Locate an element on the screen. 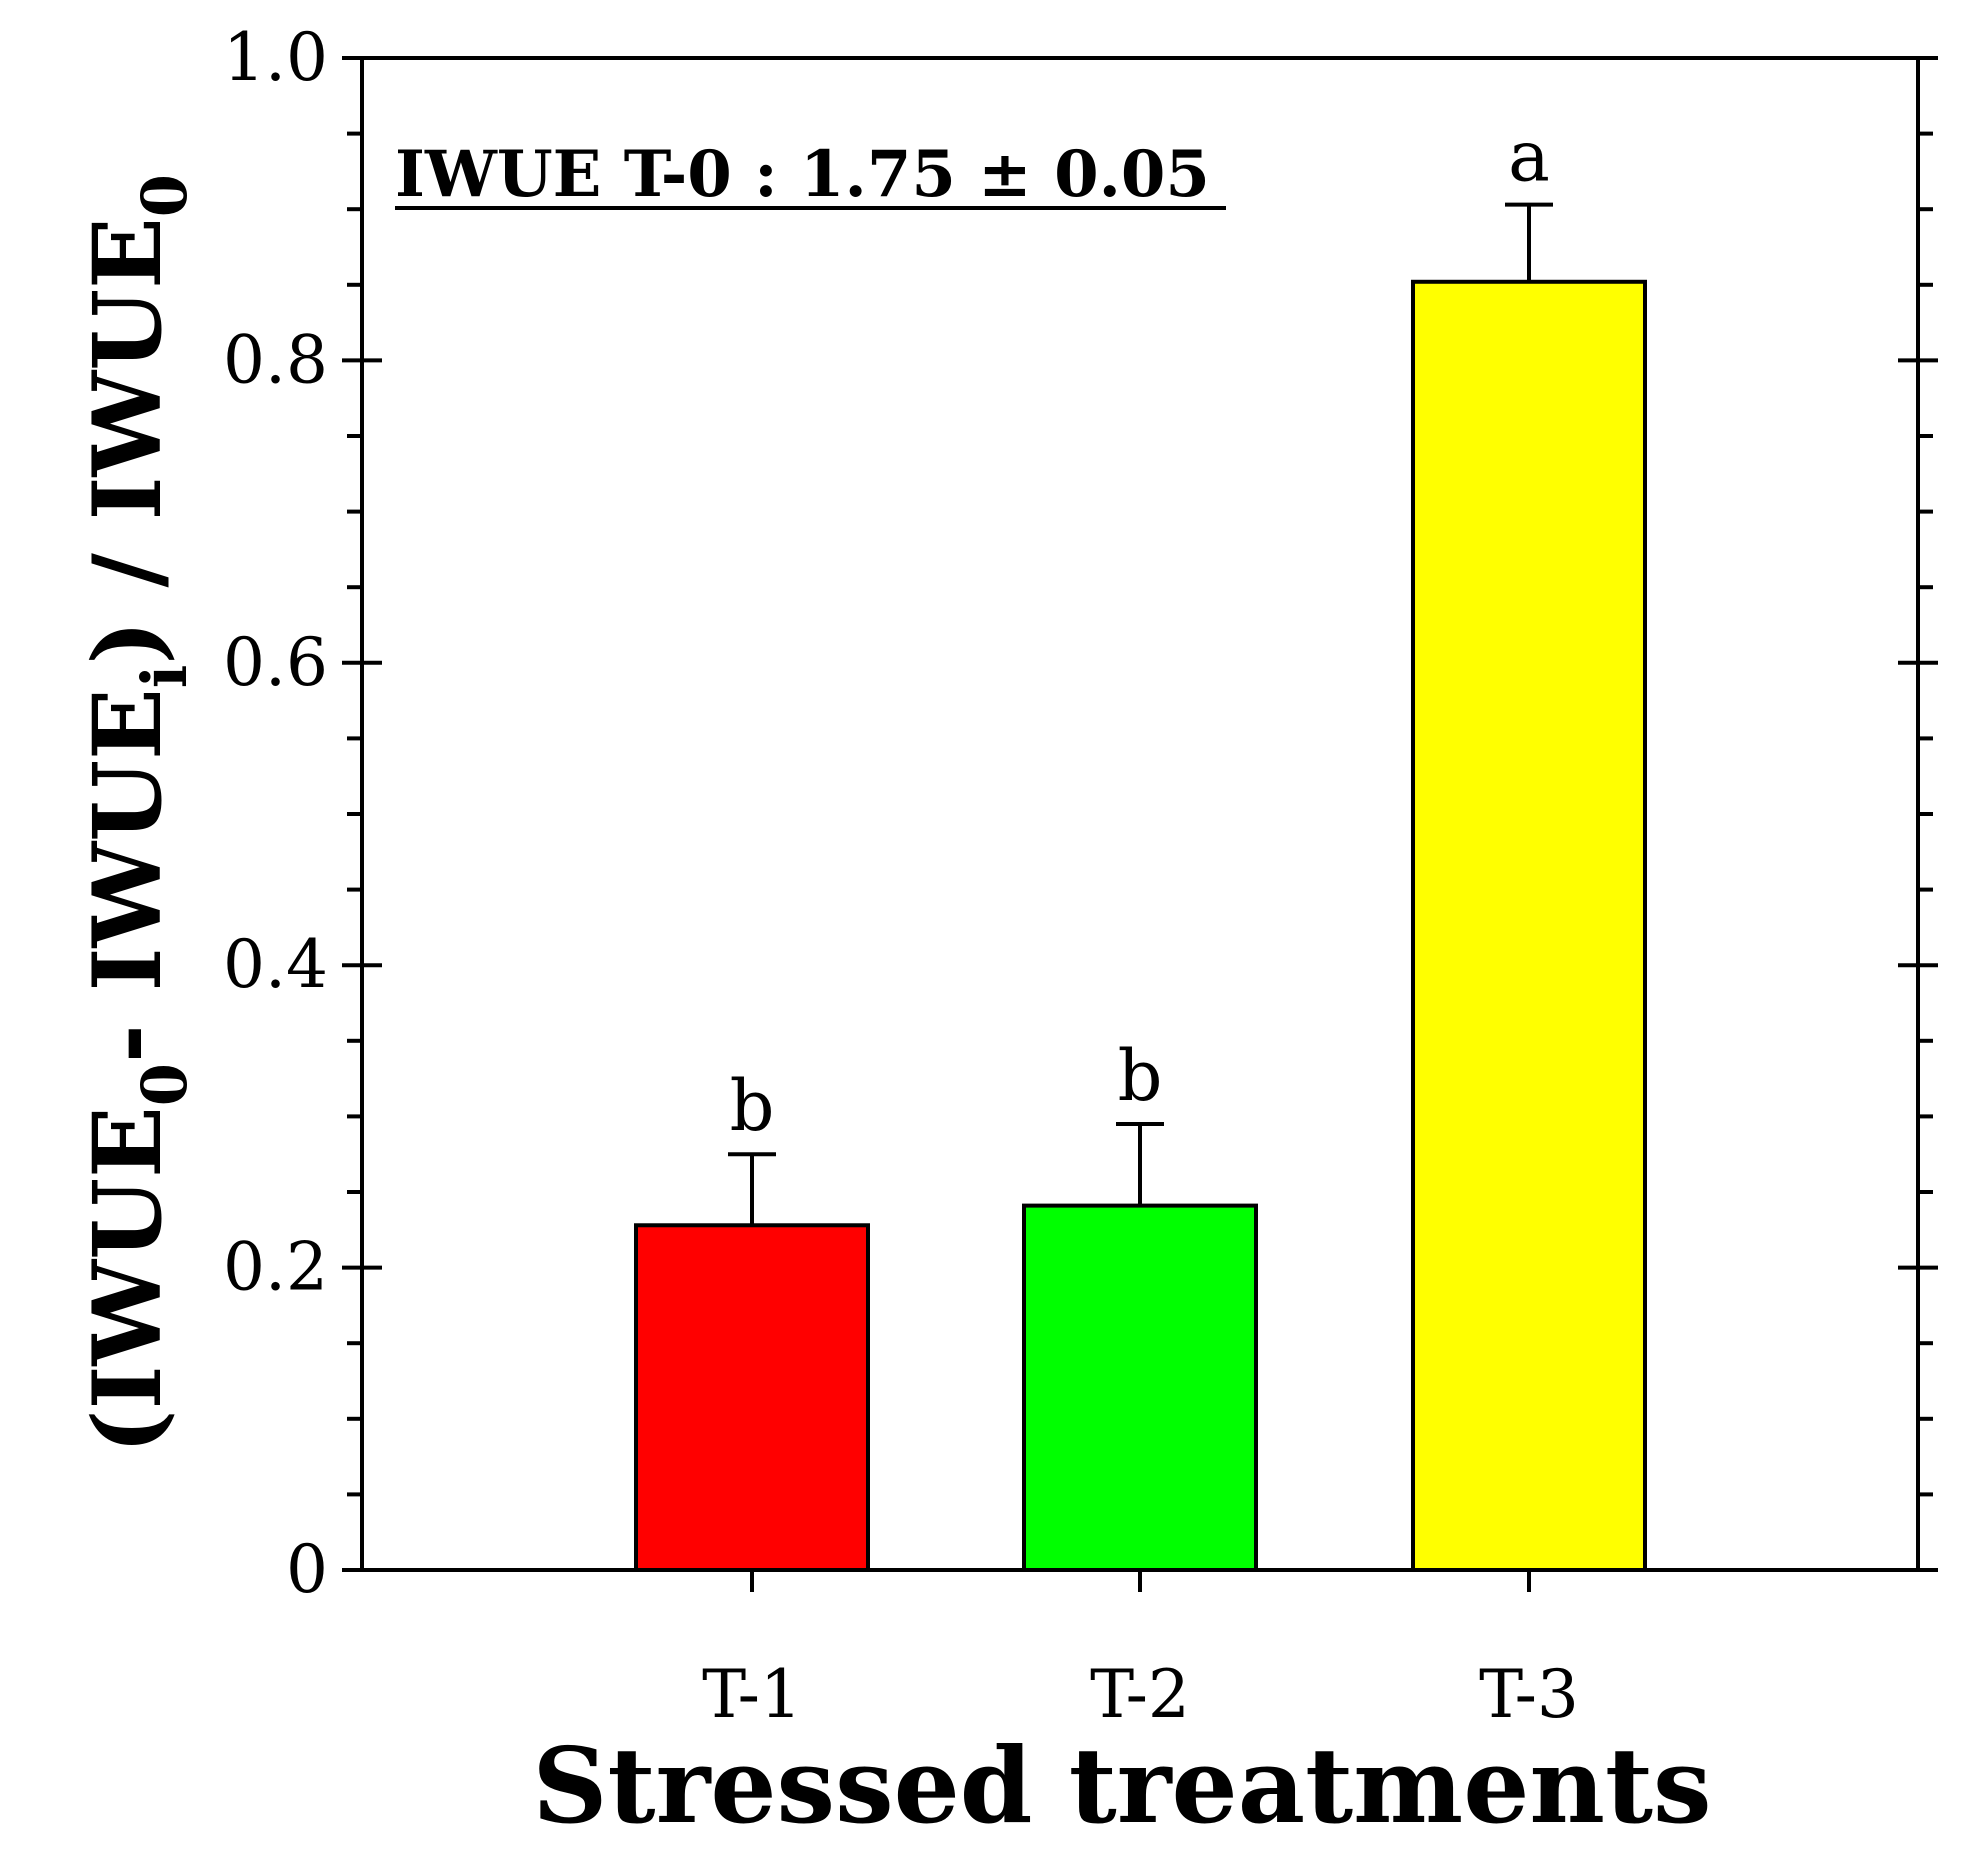 Image resolution: width=1963 pixels, height=1854 pixels. y-label-sub-i: i is located at coordinates (164, 677).